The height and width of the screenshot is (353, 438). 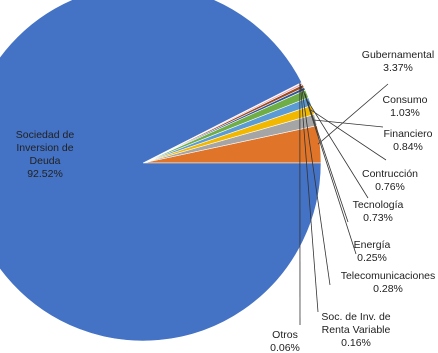 What do you see at coordinates (45, 161) in the screenshot?
I see `data-label-name: Deuda` at bounding box center [45, 161].